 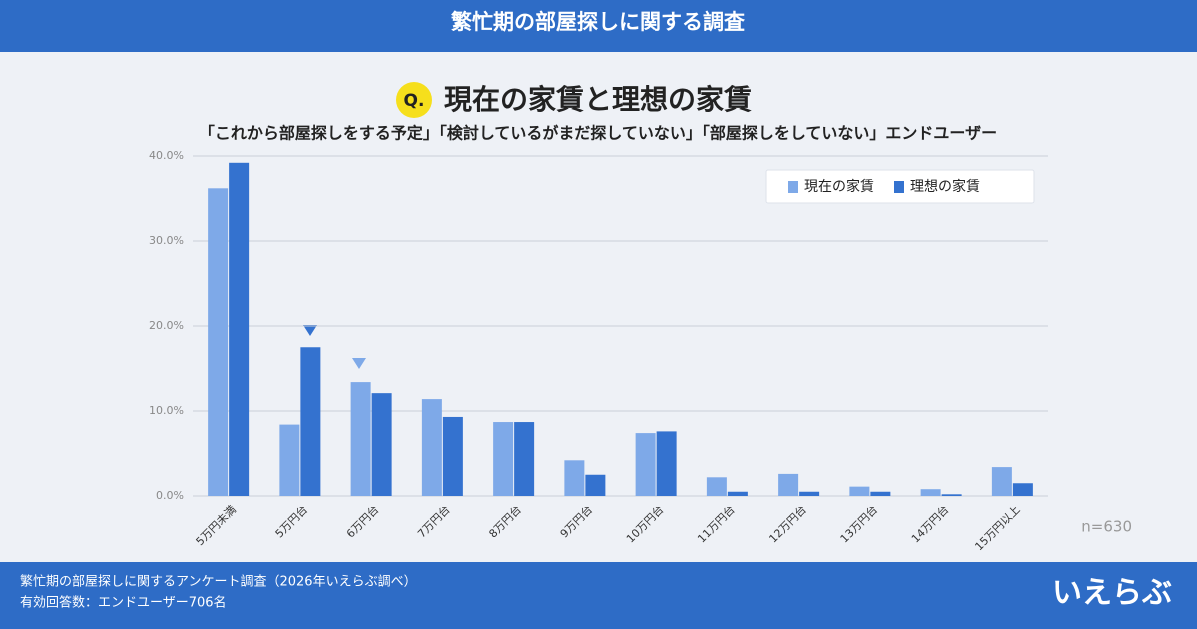 I want to click on x-tick-label: 9万円台, so click(x=576, y=521).